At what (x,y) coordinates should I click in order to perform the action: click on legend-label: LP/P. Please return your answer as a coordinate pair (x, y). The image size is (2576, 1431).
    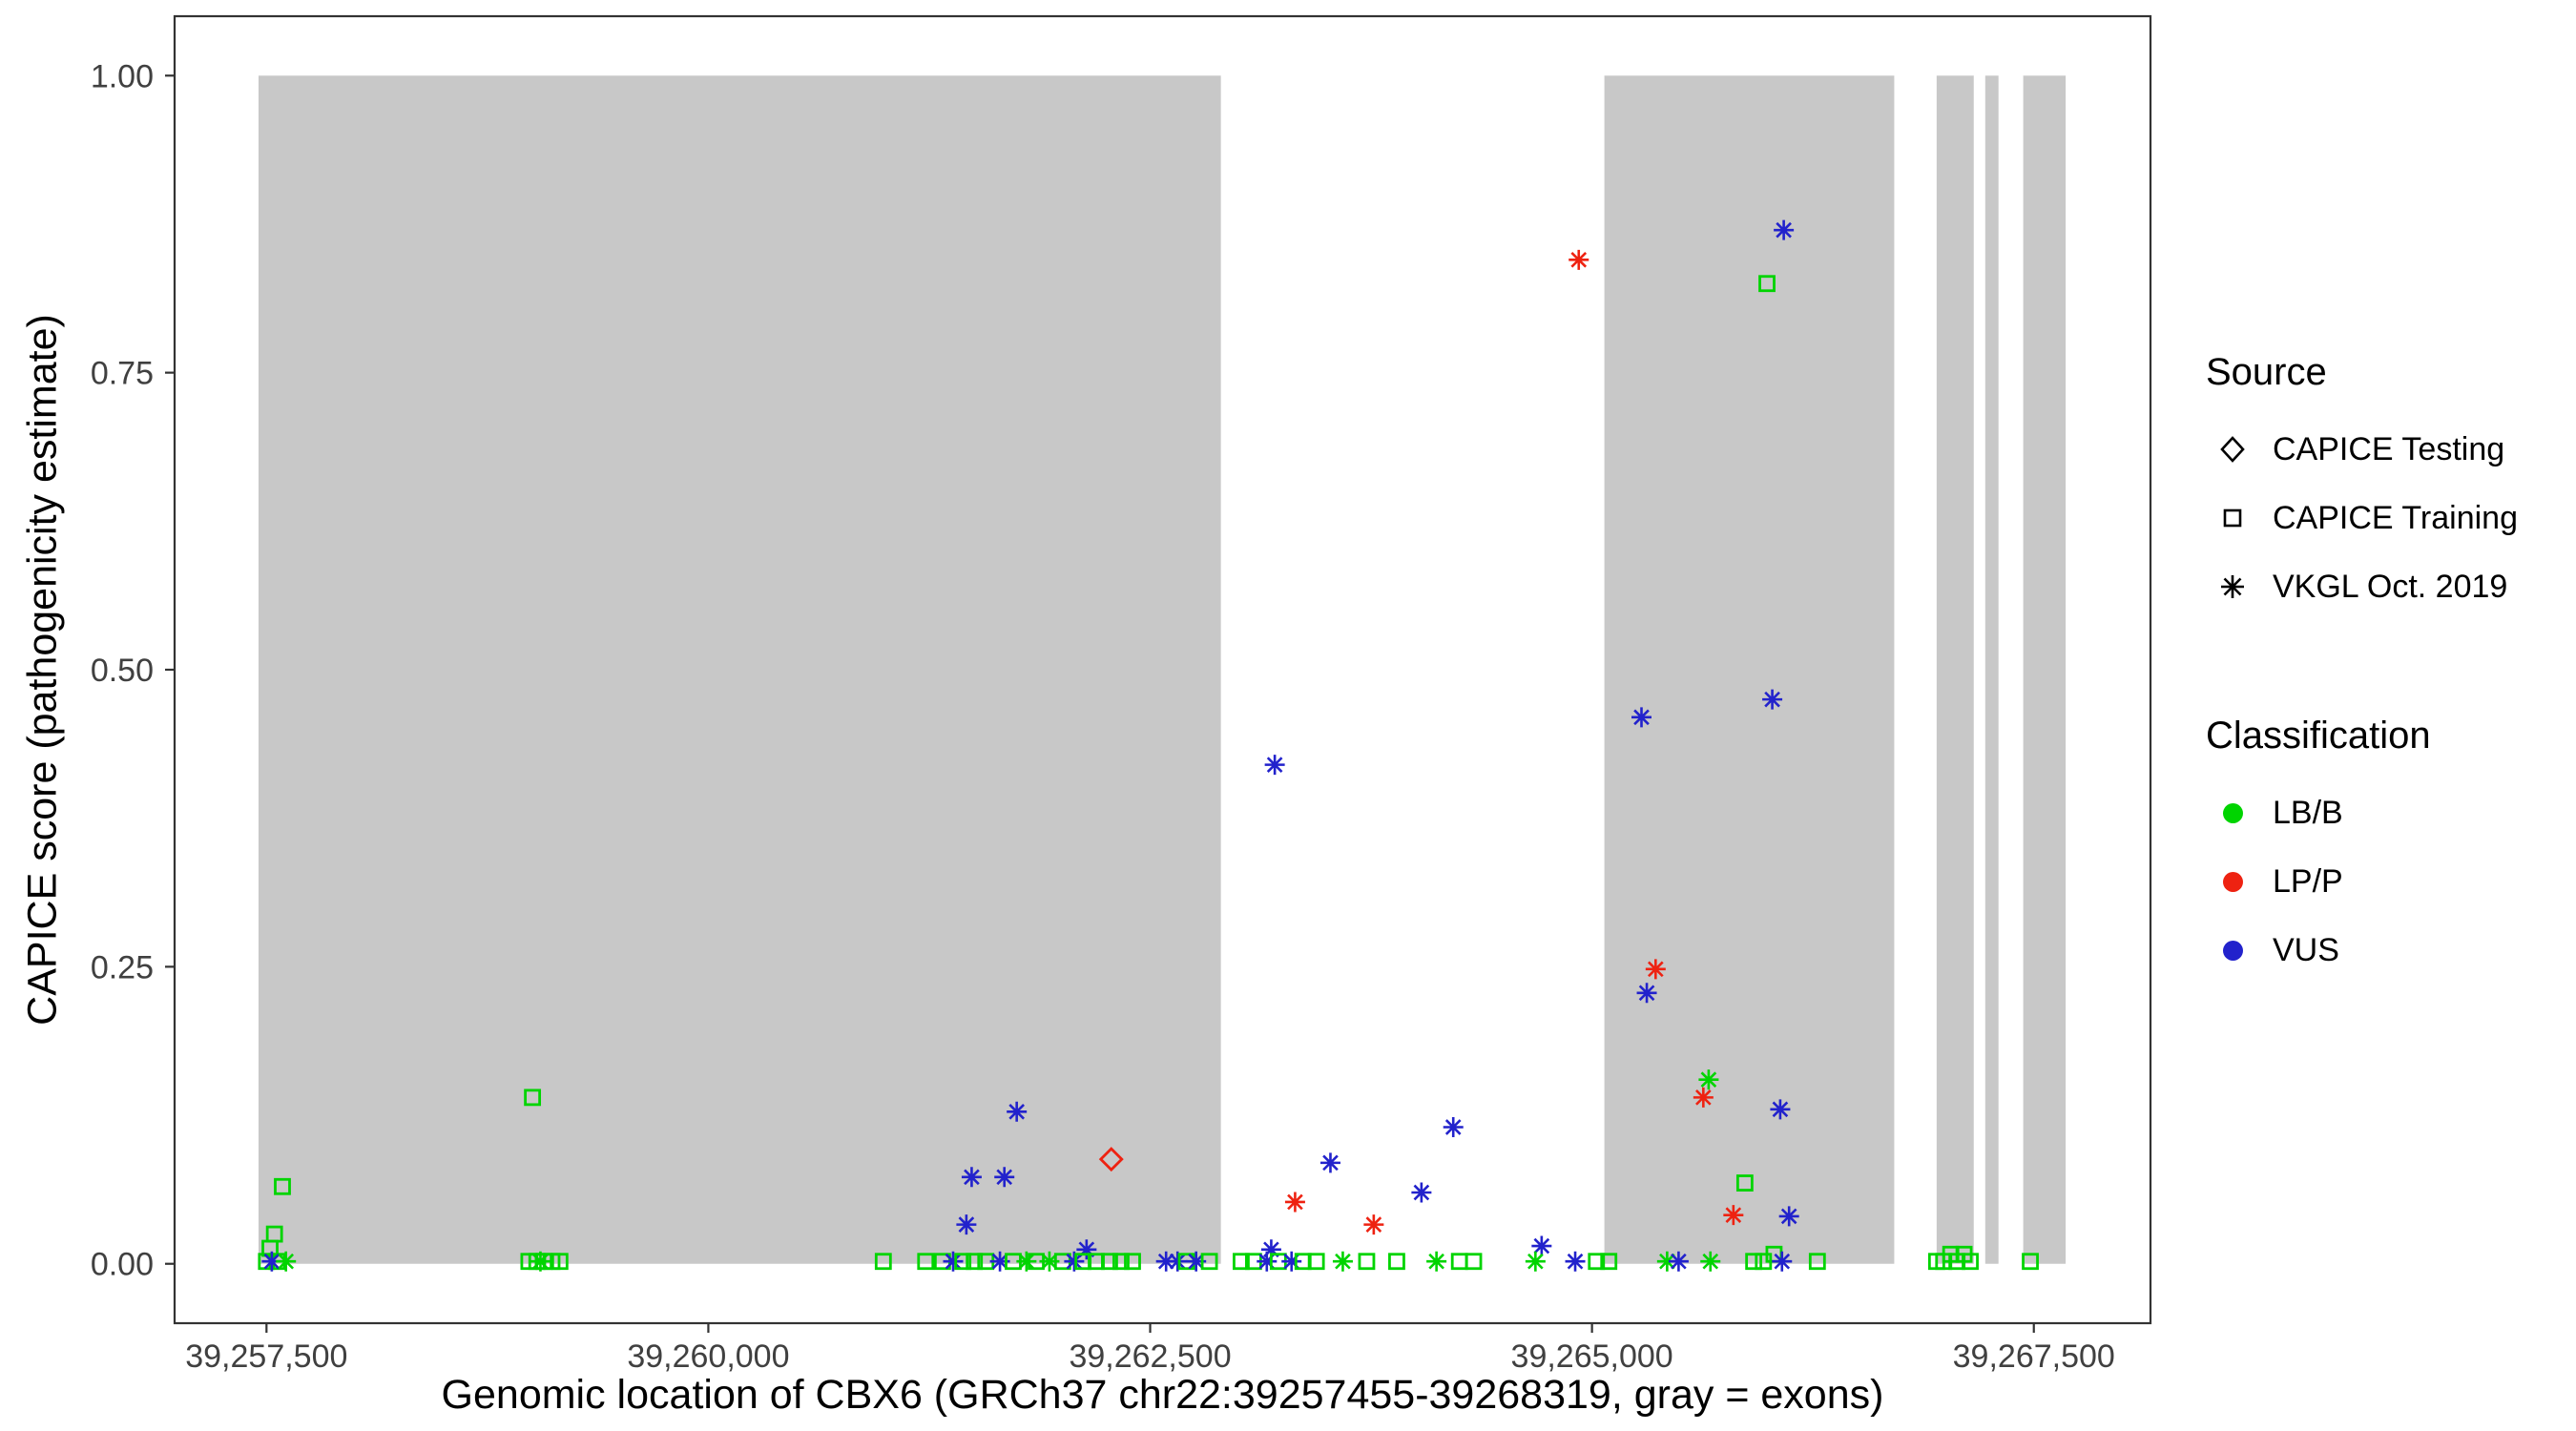
    Looking at the image, I should click on (2308, 881).